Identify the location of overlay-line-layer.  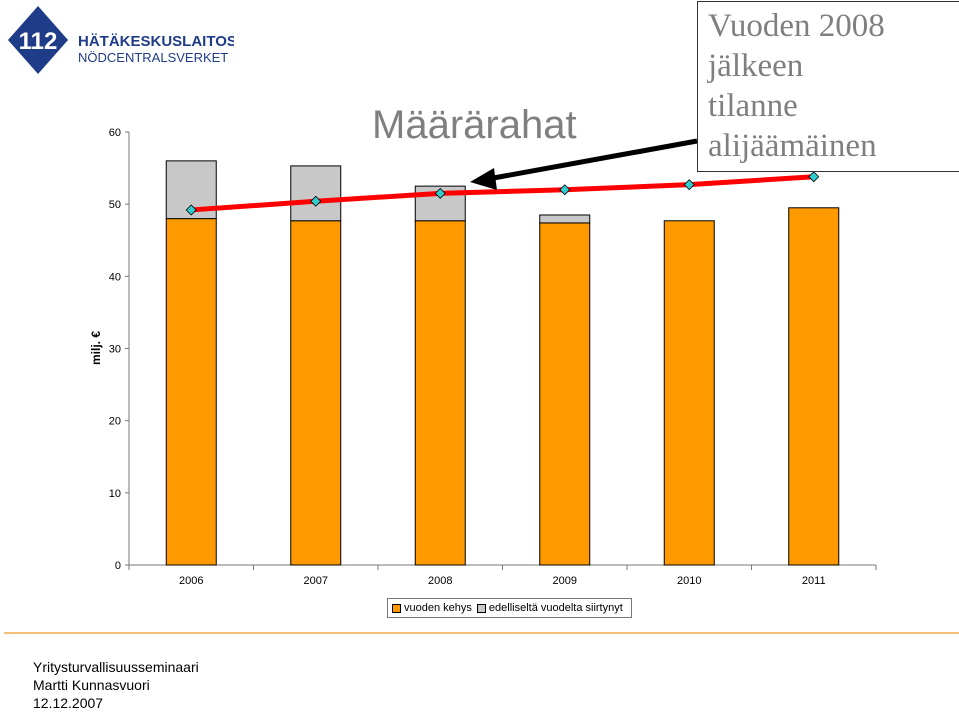
(502, 193).